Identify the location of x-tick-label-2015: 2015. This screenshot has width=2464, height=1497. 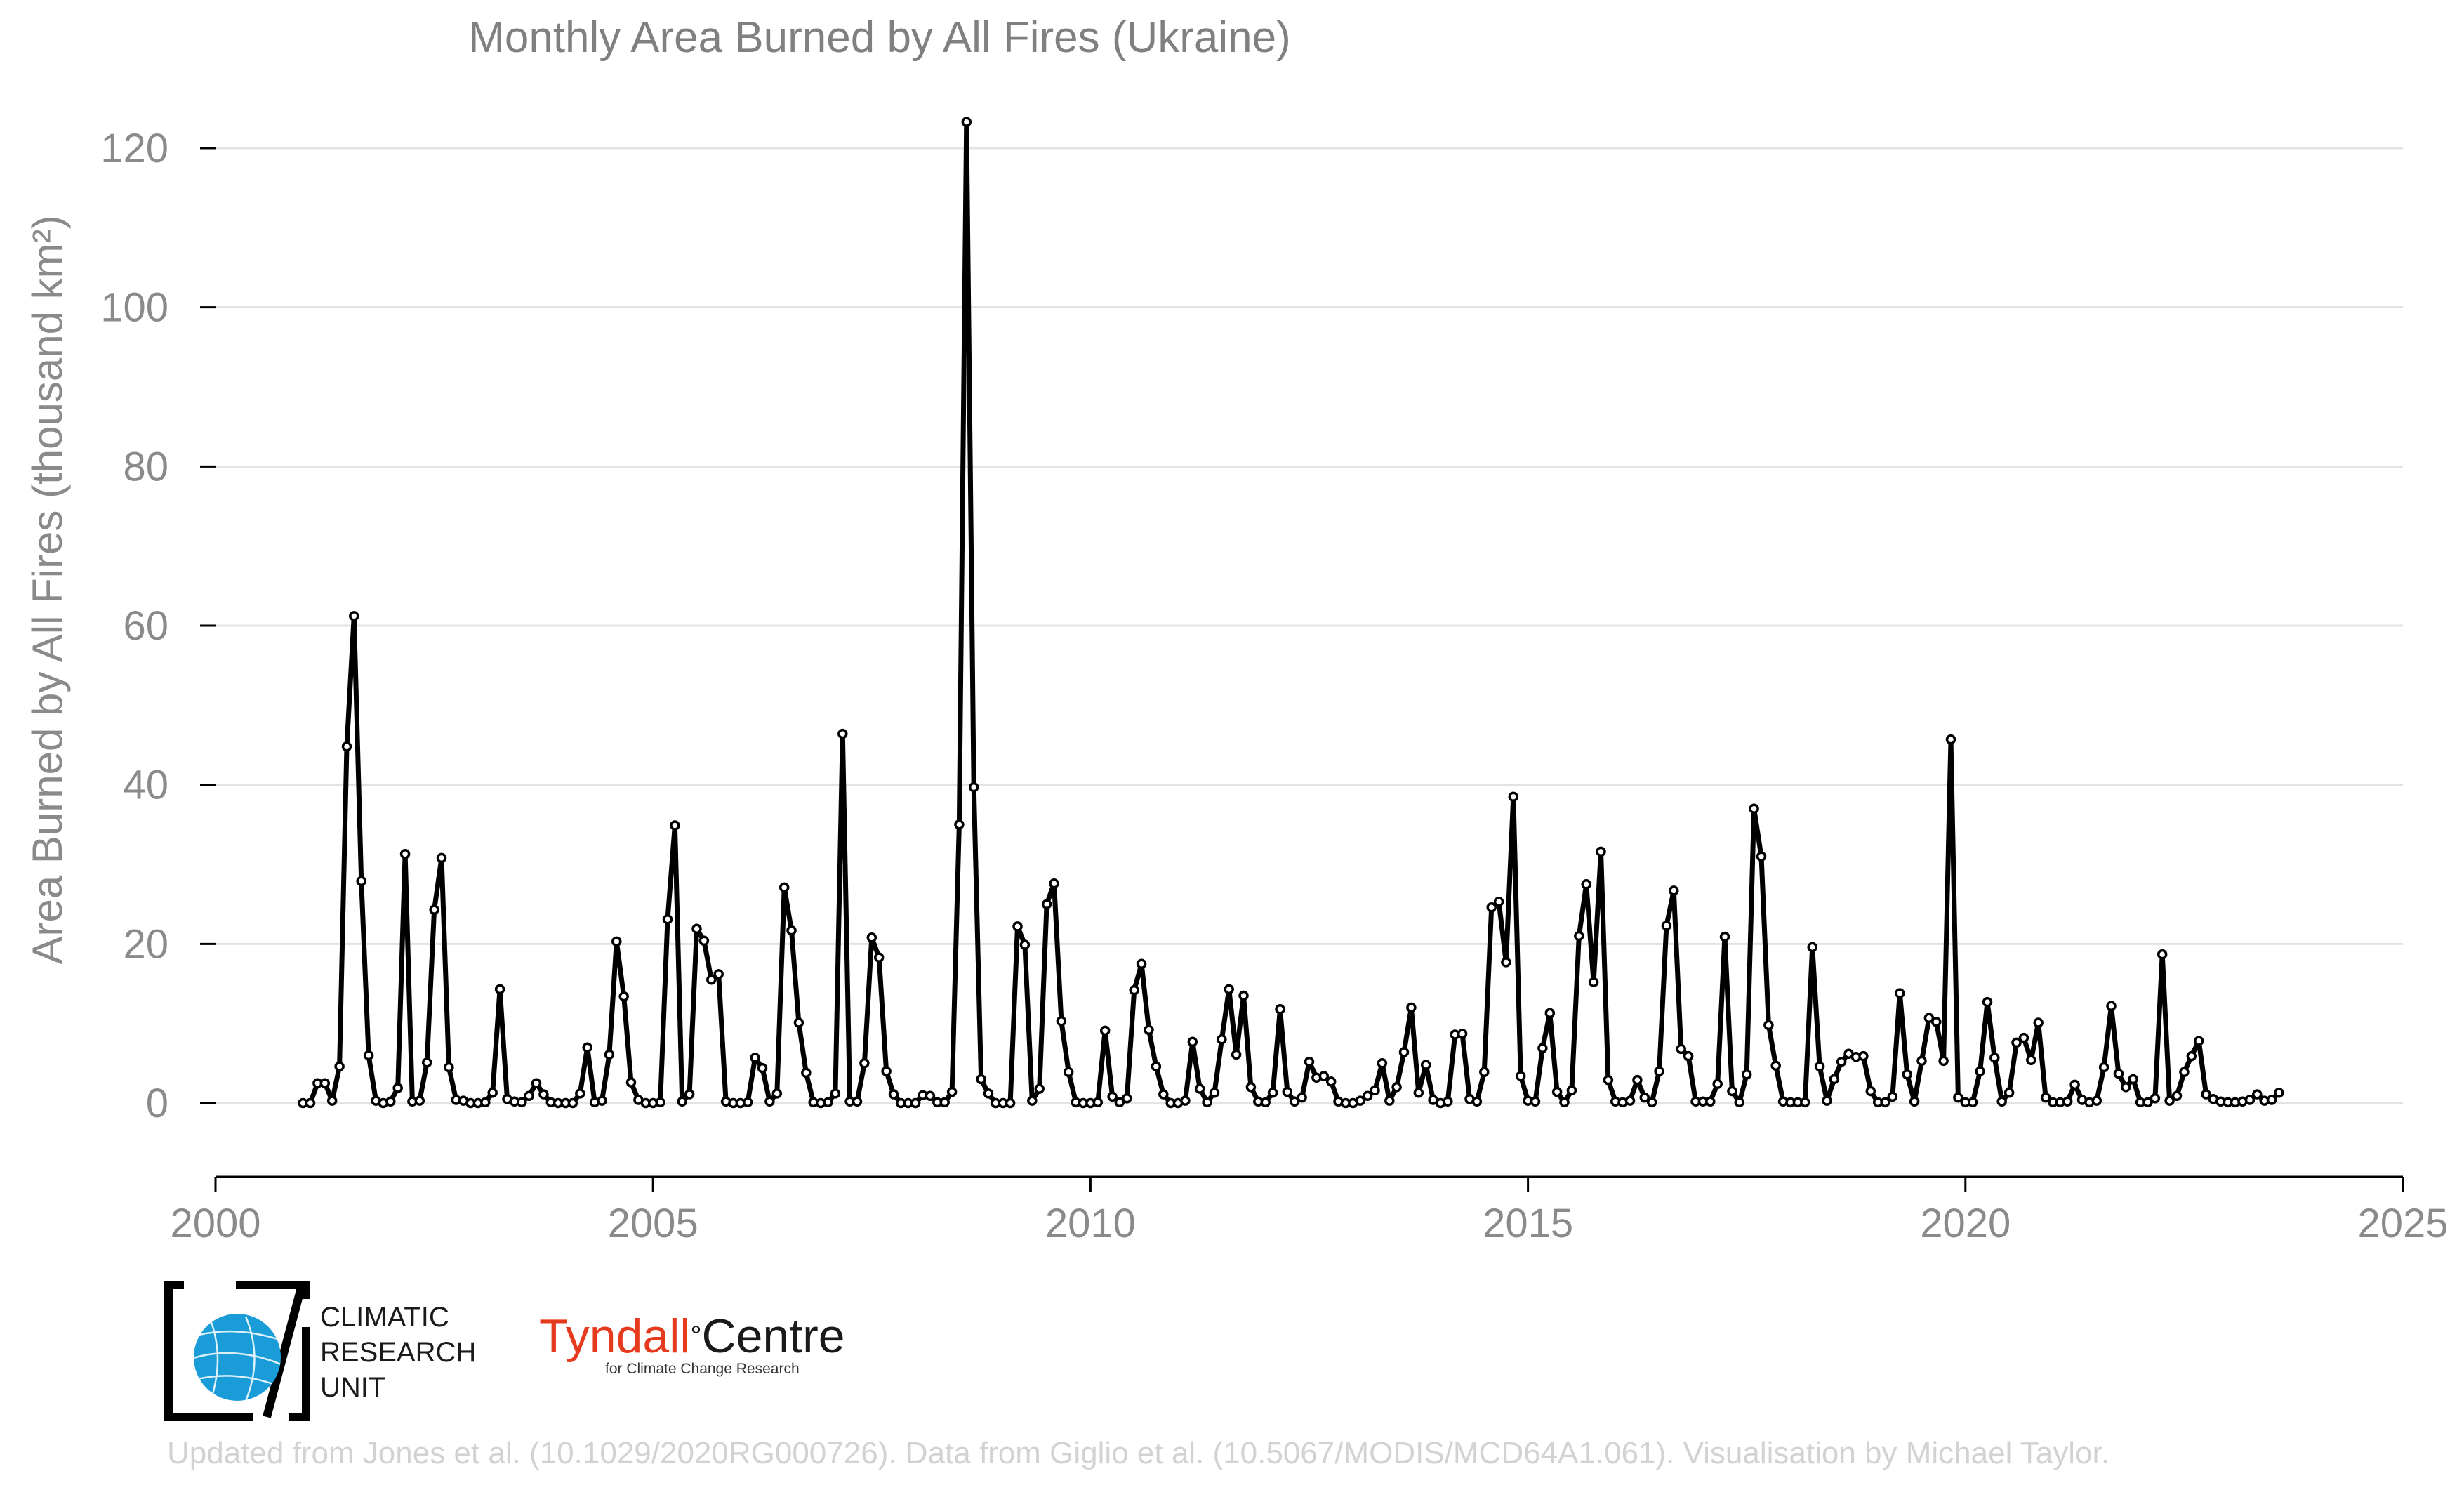
(1528, 1223).